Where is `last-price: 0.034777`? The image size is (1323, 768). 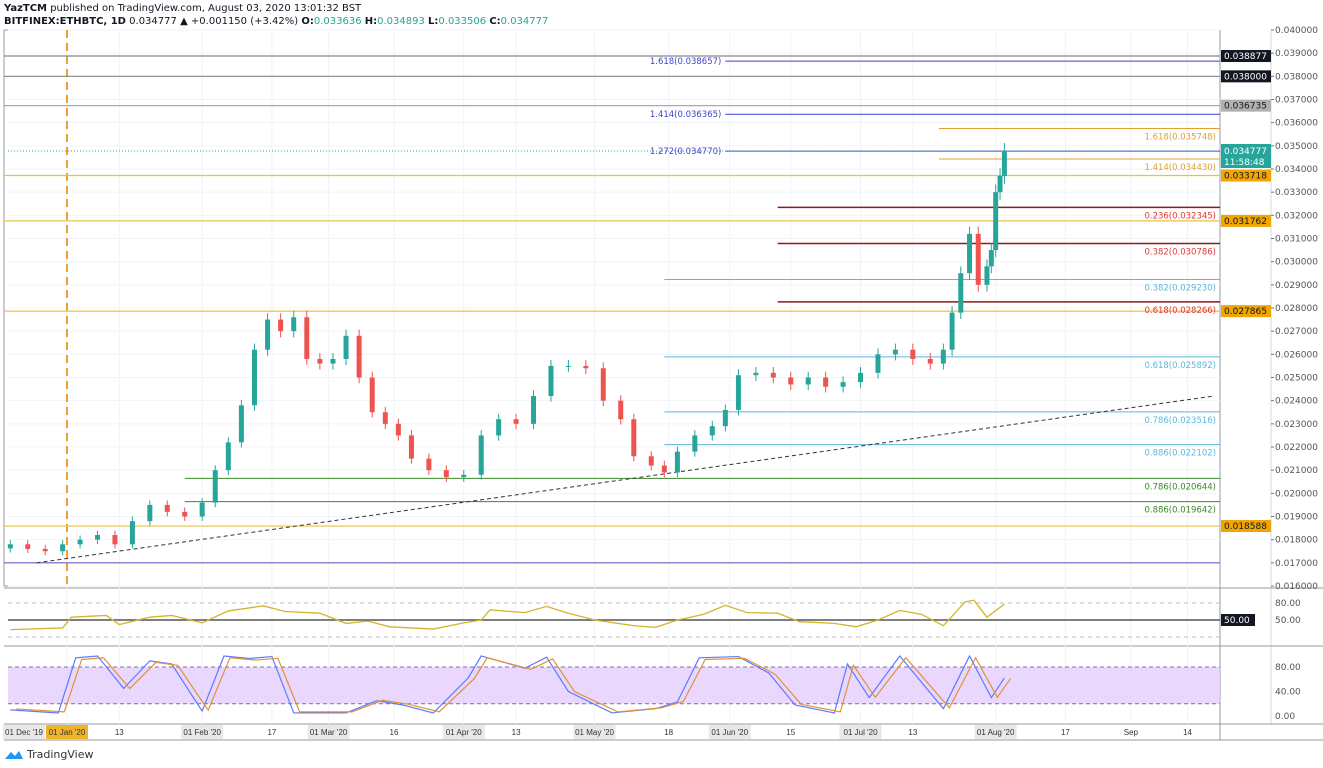 last-price: 0.034777 is located at coordinates (153, 21).